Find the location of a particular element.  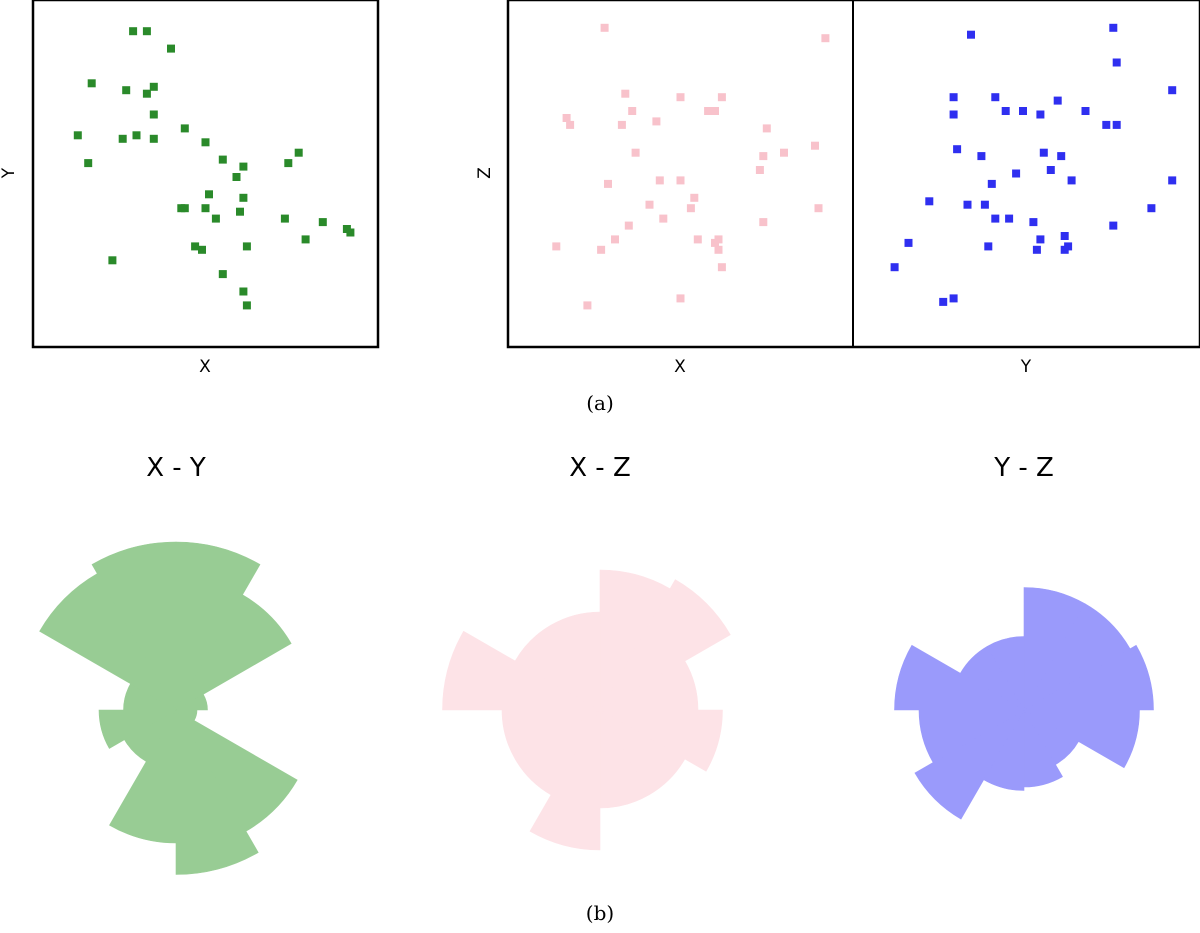

scatter-y-z-xlabel: Y is located at coordinates (1026, 367).